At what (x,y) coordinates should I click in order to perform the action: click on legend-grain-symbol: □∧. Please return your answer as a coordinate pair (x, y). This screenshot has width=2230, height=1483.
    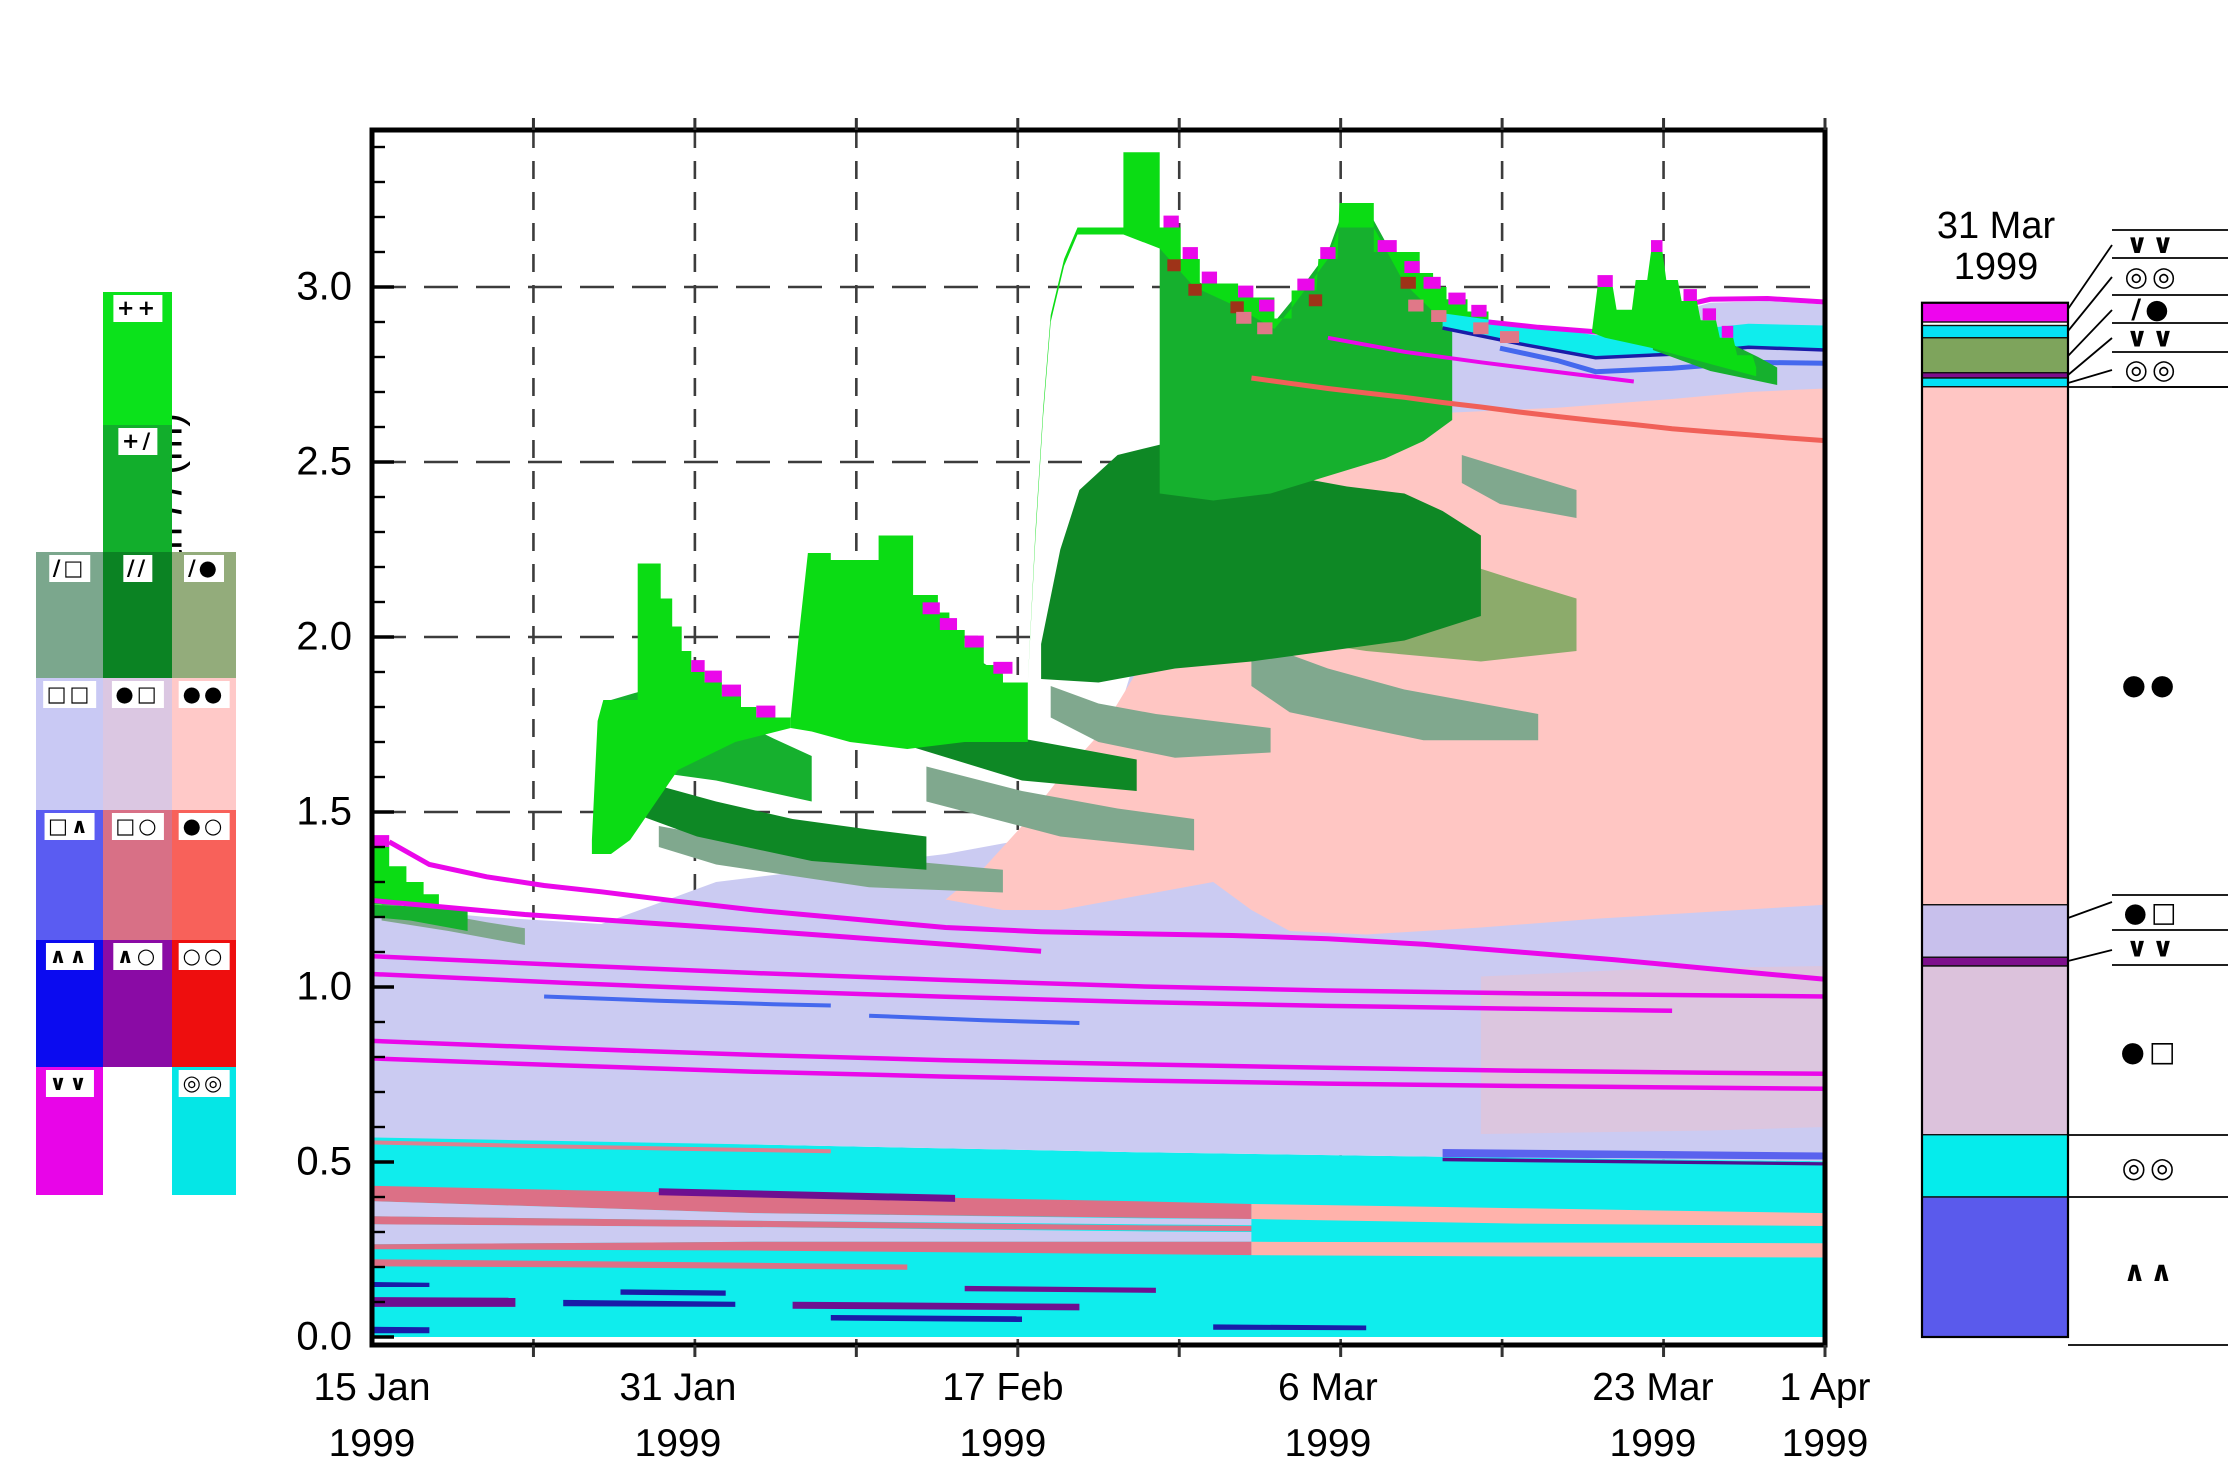
    Looking at the image, I should click on (69, 826).